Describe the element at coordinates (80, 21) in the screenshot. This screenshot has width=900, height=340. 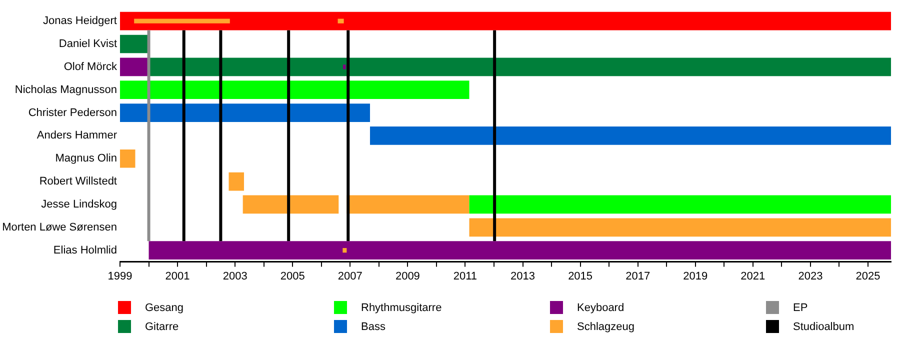
I see `y-tick-label: Jonas Heidgert` at that location.